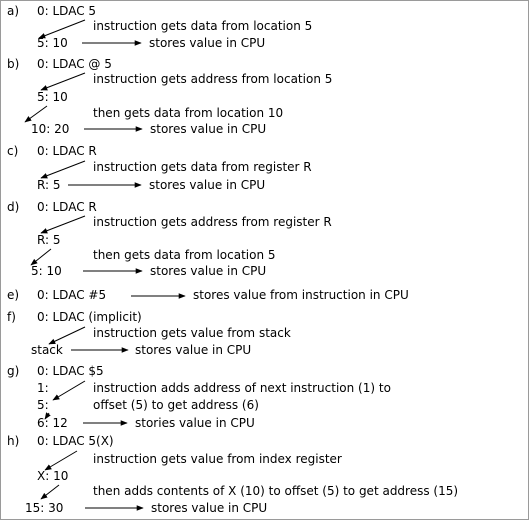  I want to click on section-label: d), so click(13, 207).